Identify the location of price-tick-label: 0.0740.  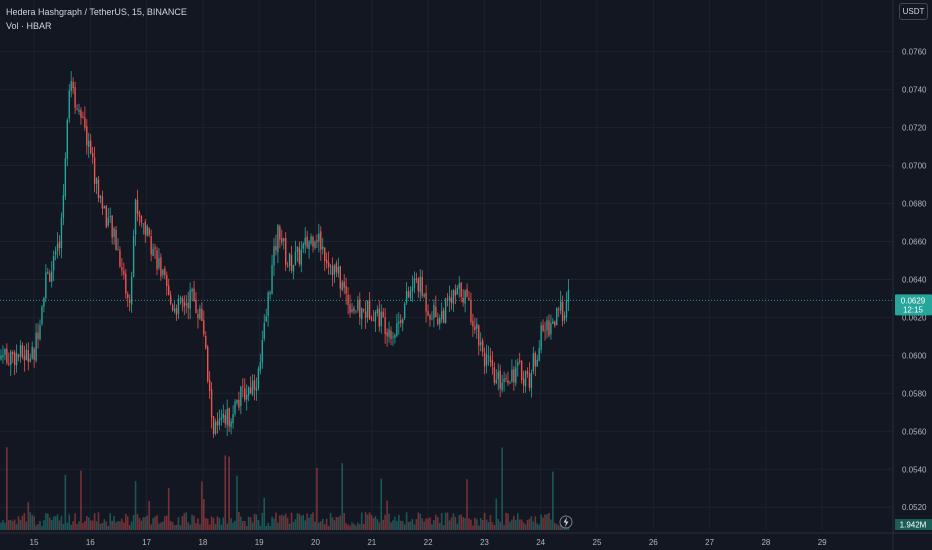
(914, 90).